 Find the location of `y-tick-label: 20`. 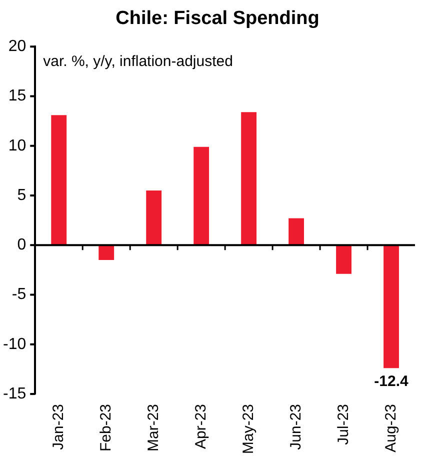

y-tick-label: 20 is located at coordinates (17, 47).